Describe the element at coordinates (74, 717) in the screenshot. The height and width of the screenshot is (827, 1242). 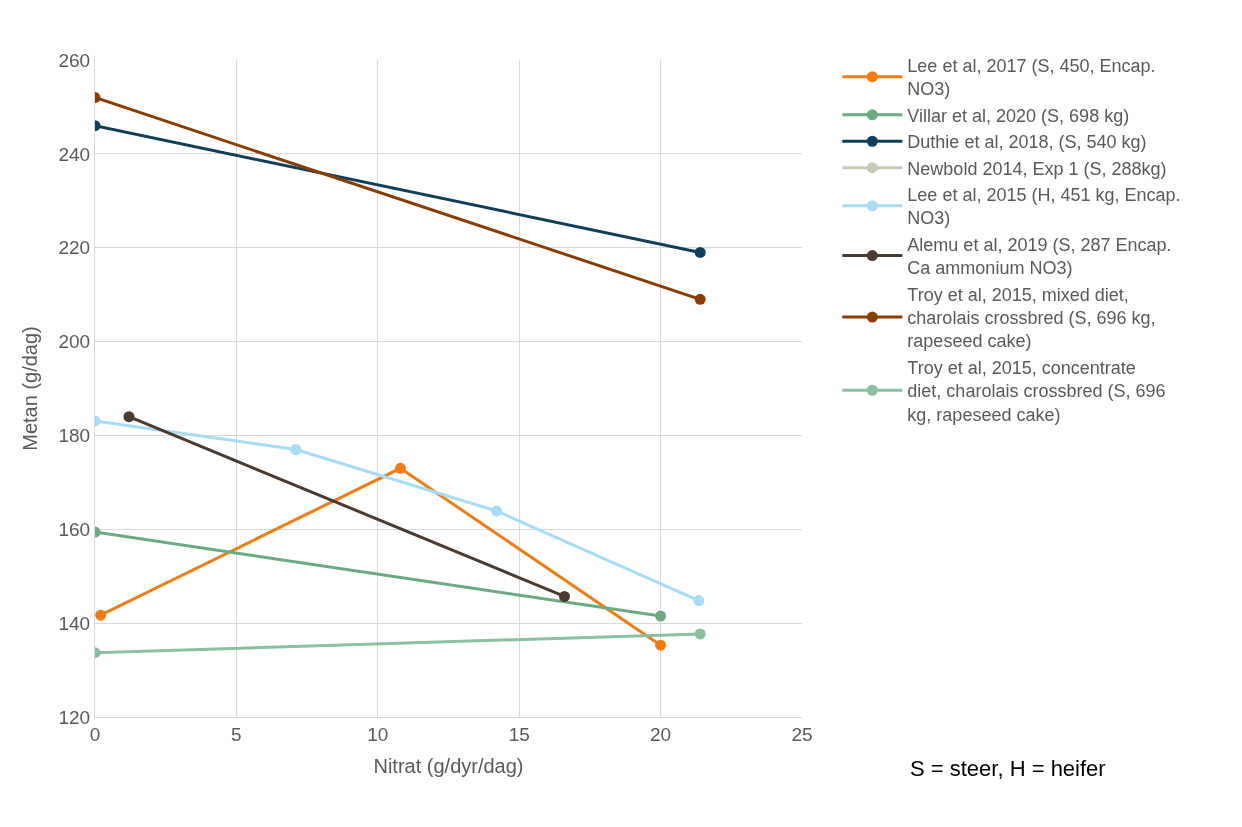
I see `y-tick-label: 120` at that location.